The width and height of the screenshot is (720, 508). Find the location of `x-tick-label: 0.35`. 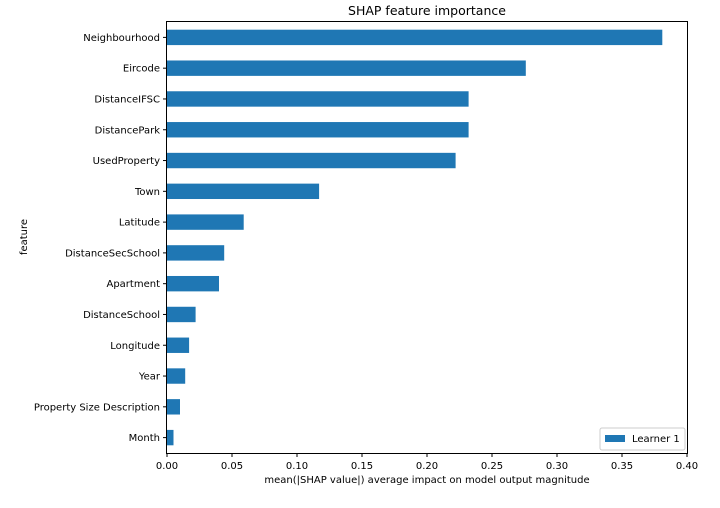

x-tick-label: 0.35 is located at coordinates (622, 466).